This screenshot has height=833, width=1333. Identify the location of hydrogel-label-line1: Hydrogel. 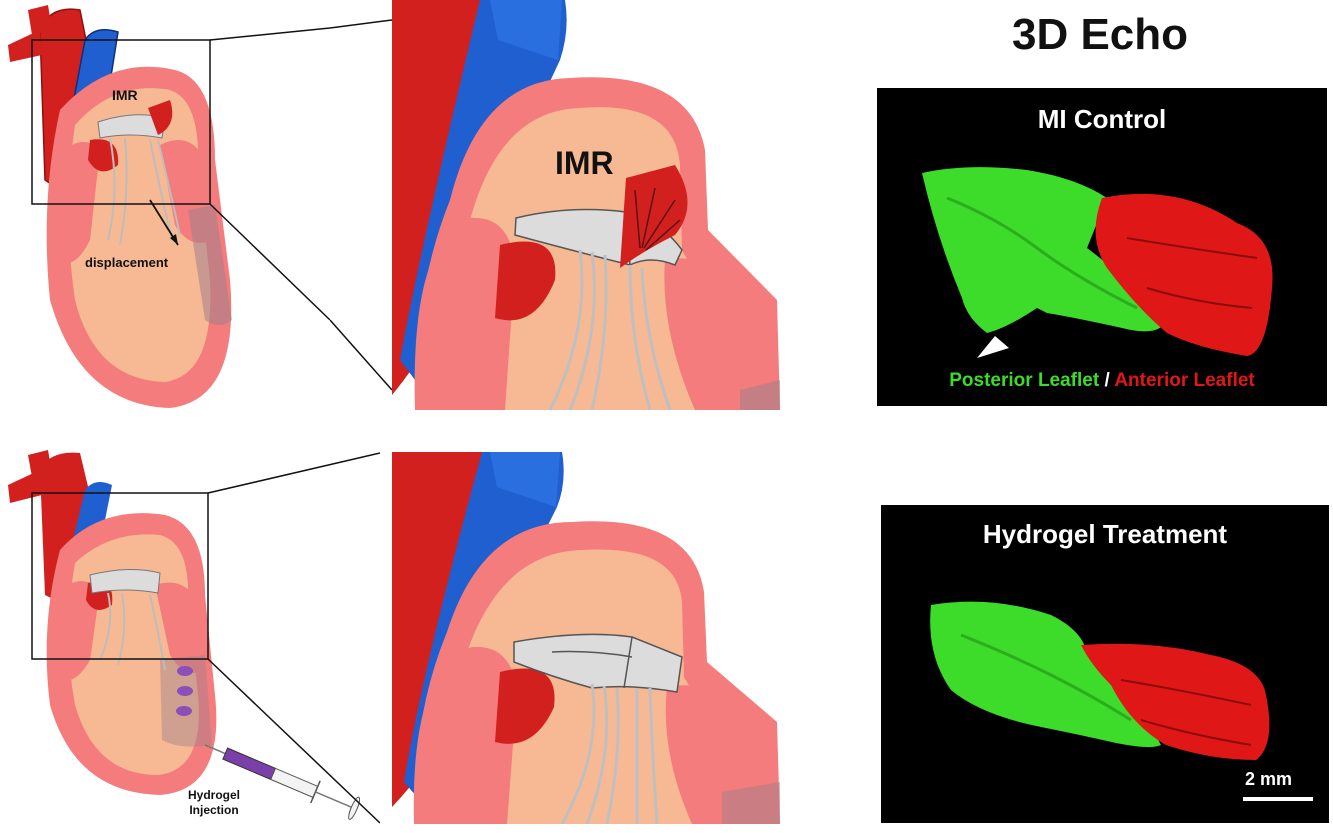
(214, 795).